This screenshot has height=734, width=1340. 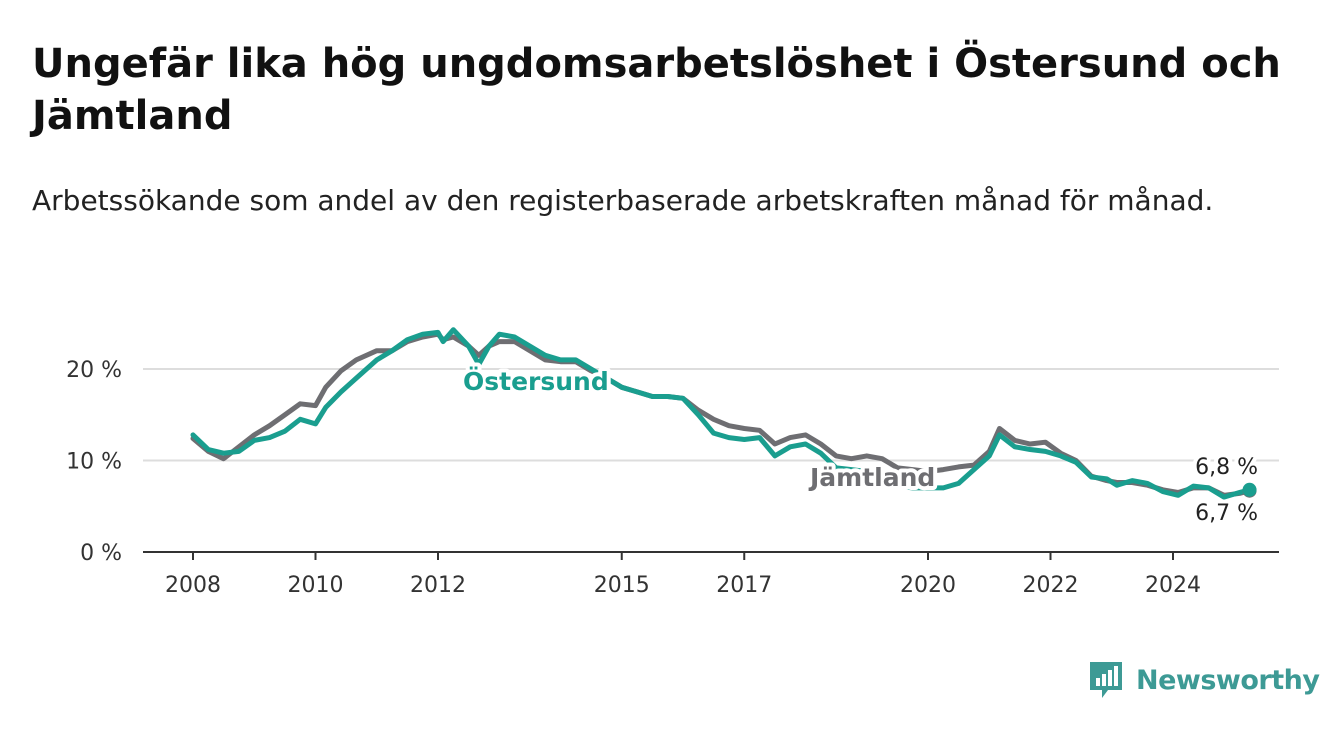 I want to click on series-label-ostersund-halo: Östersund, so click(x=536, y=381).